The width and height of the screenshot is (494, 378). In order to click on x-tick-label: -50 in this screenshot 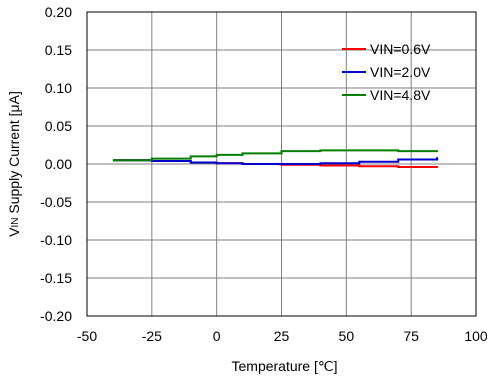, I will do `click(87, 336)`.